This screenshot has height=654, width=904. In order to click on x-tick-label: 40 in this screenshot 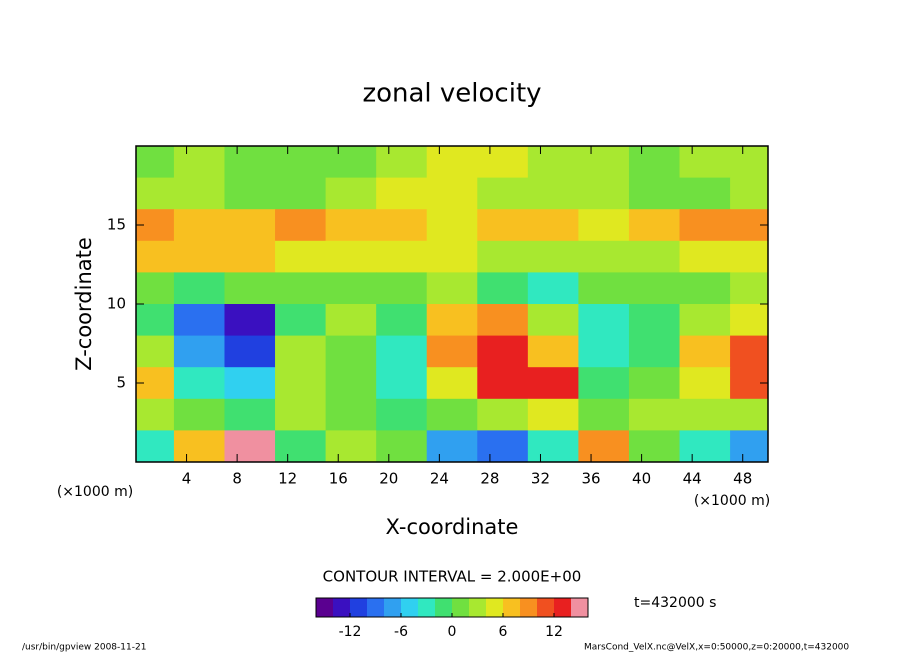, I will do `click(641, 479)`.